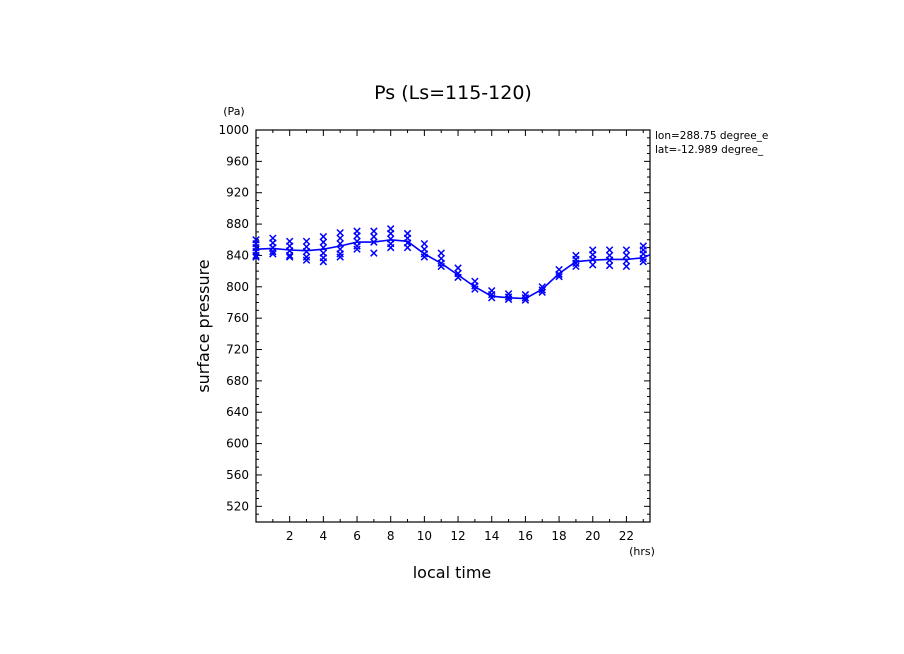 The height and width of the screenshot is (654, 904). I want to click on x-axis-label: local time, so click(452, 572).